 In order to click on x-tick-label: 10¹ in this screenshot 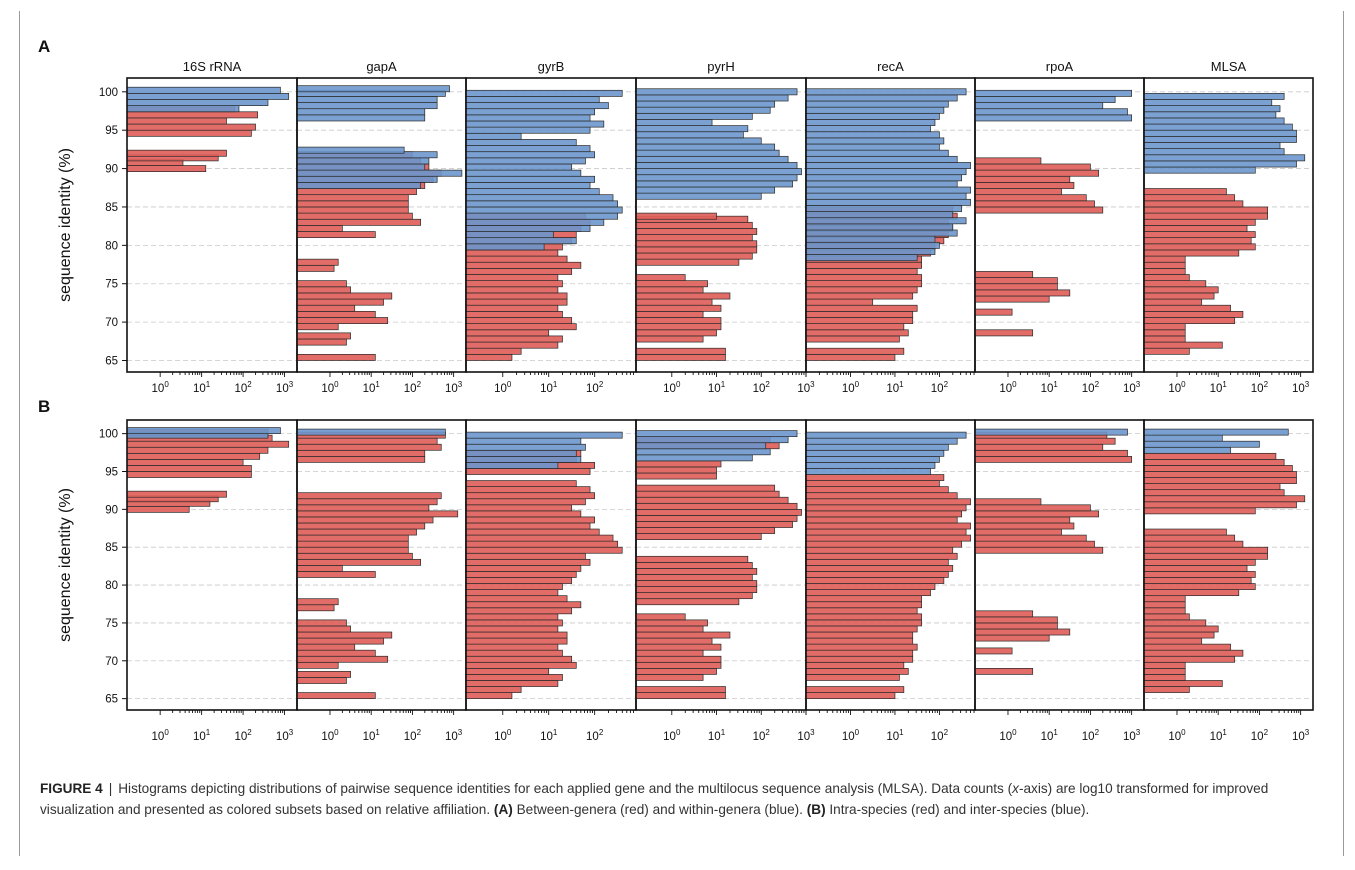, I will do `click(372, 735)`.